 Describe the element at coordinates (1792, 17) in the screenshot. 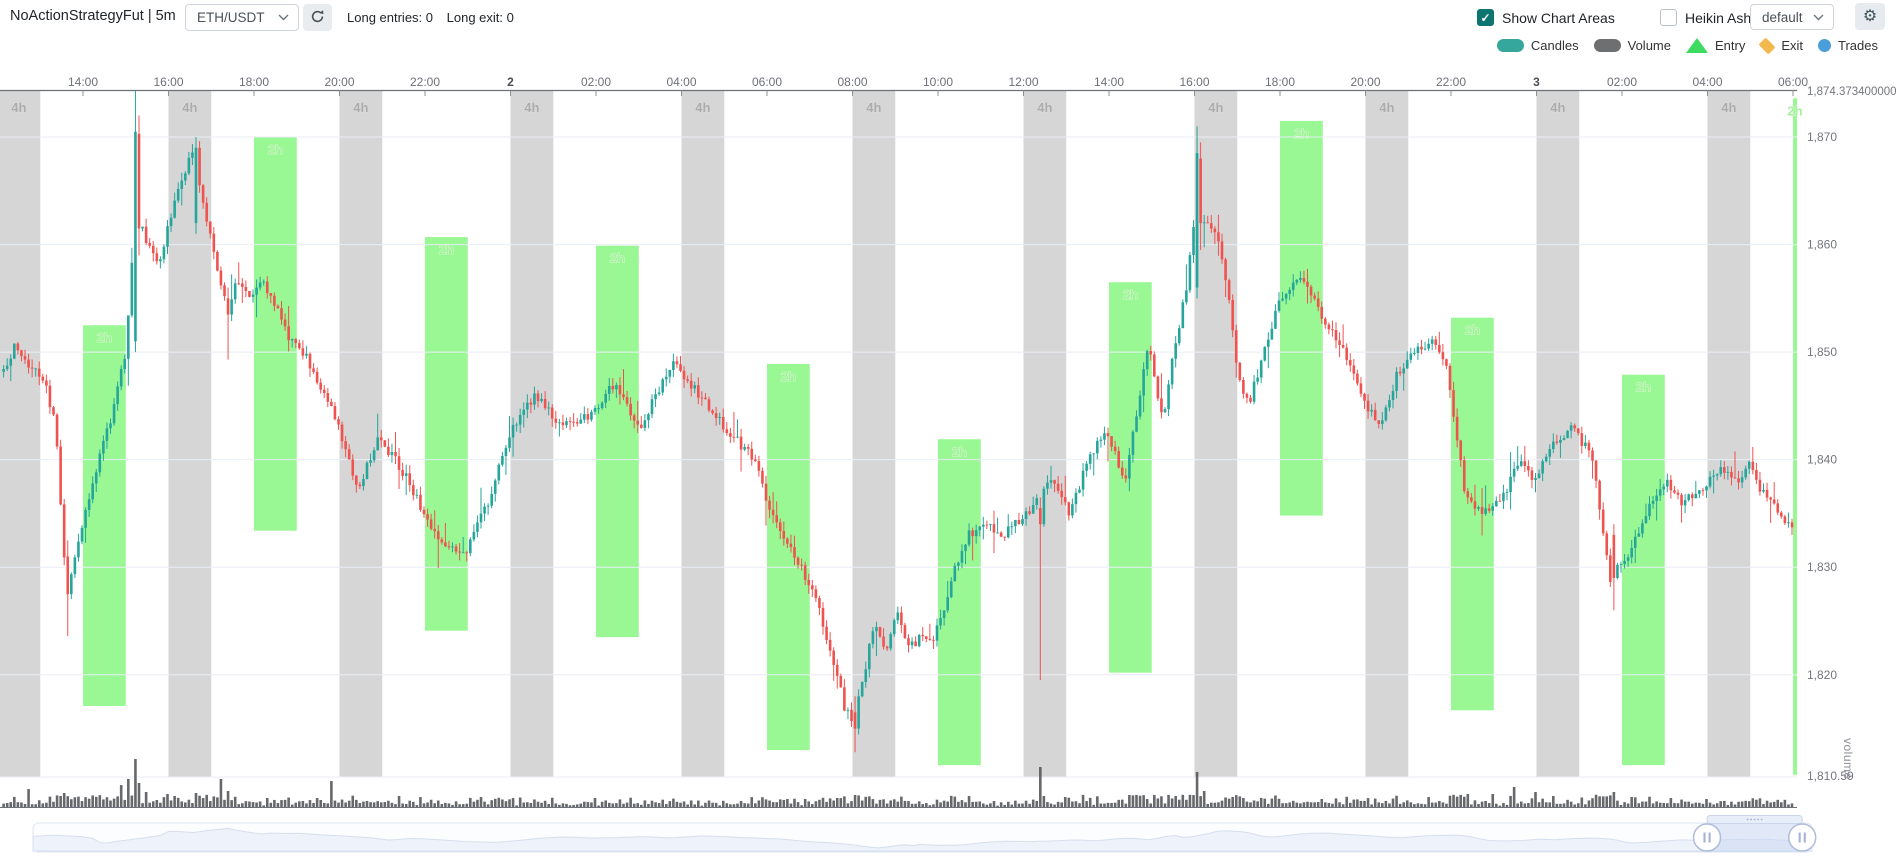

I see `plot-config-select: default` at that location.